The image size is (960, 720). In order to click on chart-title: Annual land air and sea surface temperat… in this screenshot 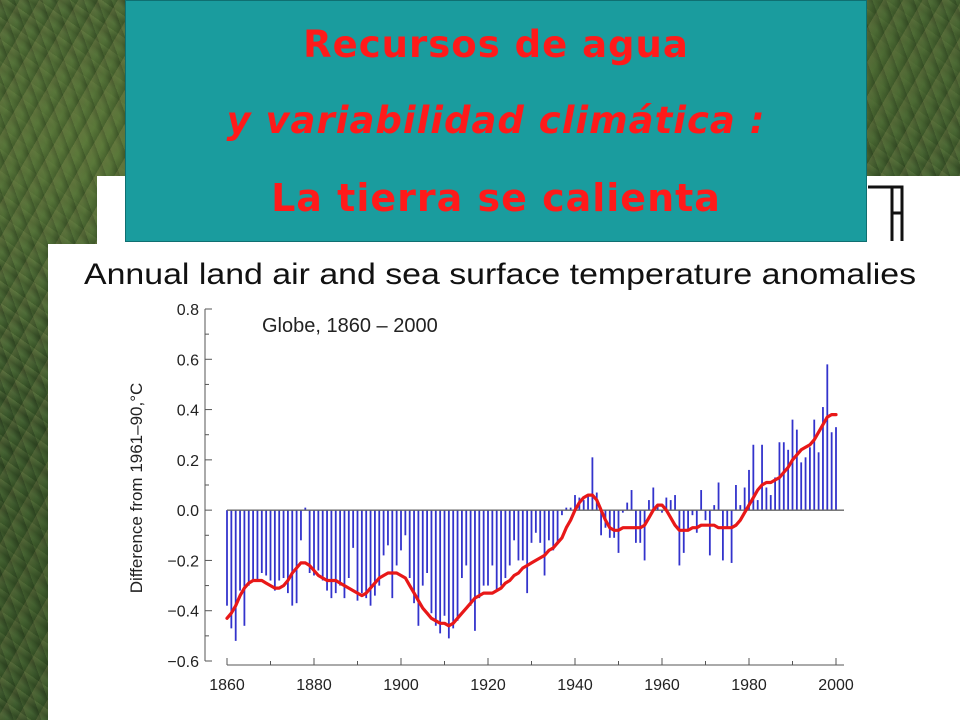, I will do `click(500, 274)`.